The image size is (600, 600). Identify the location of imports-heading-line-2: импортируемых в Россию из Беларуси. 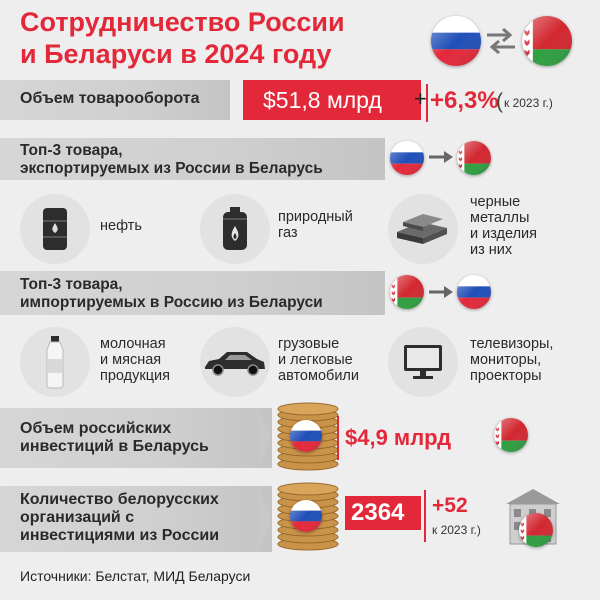
(171, 302).